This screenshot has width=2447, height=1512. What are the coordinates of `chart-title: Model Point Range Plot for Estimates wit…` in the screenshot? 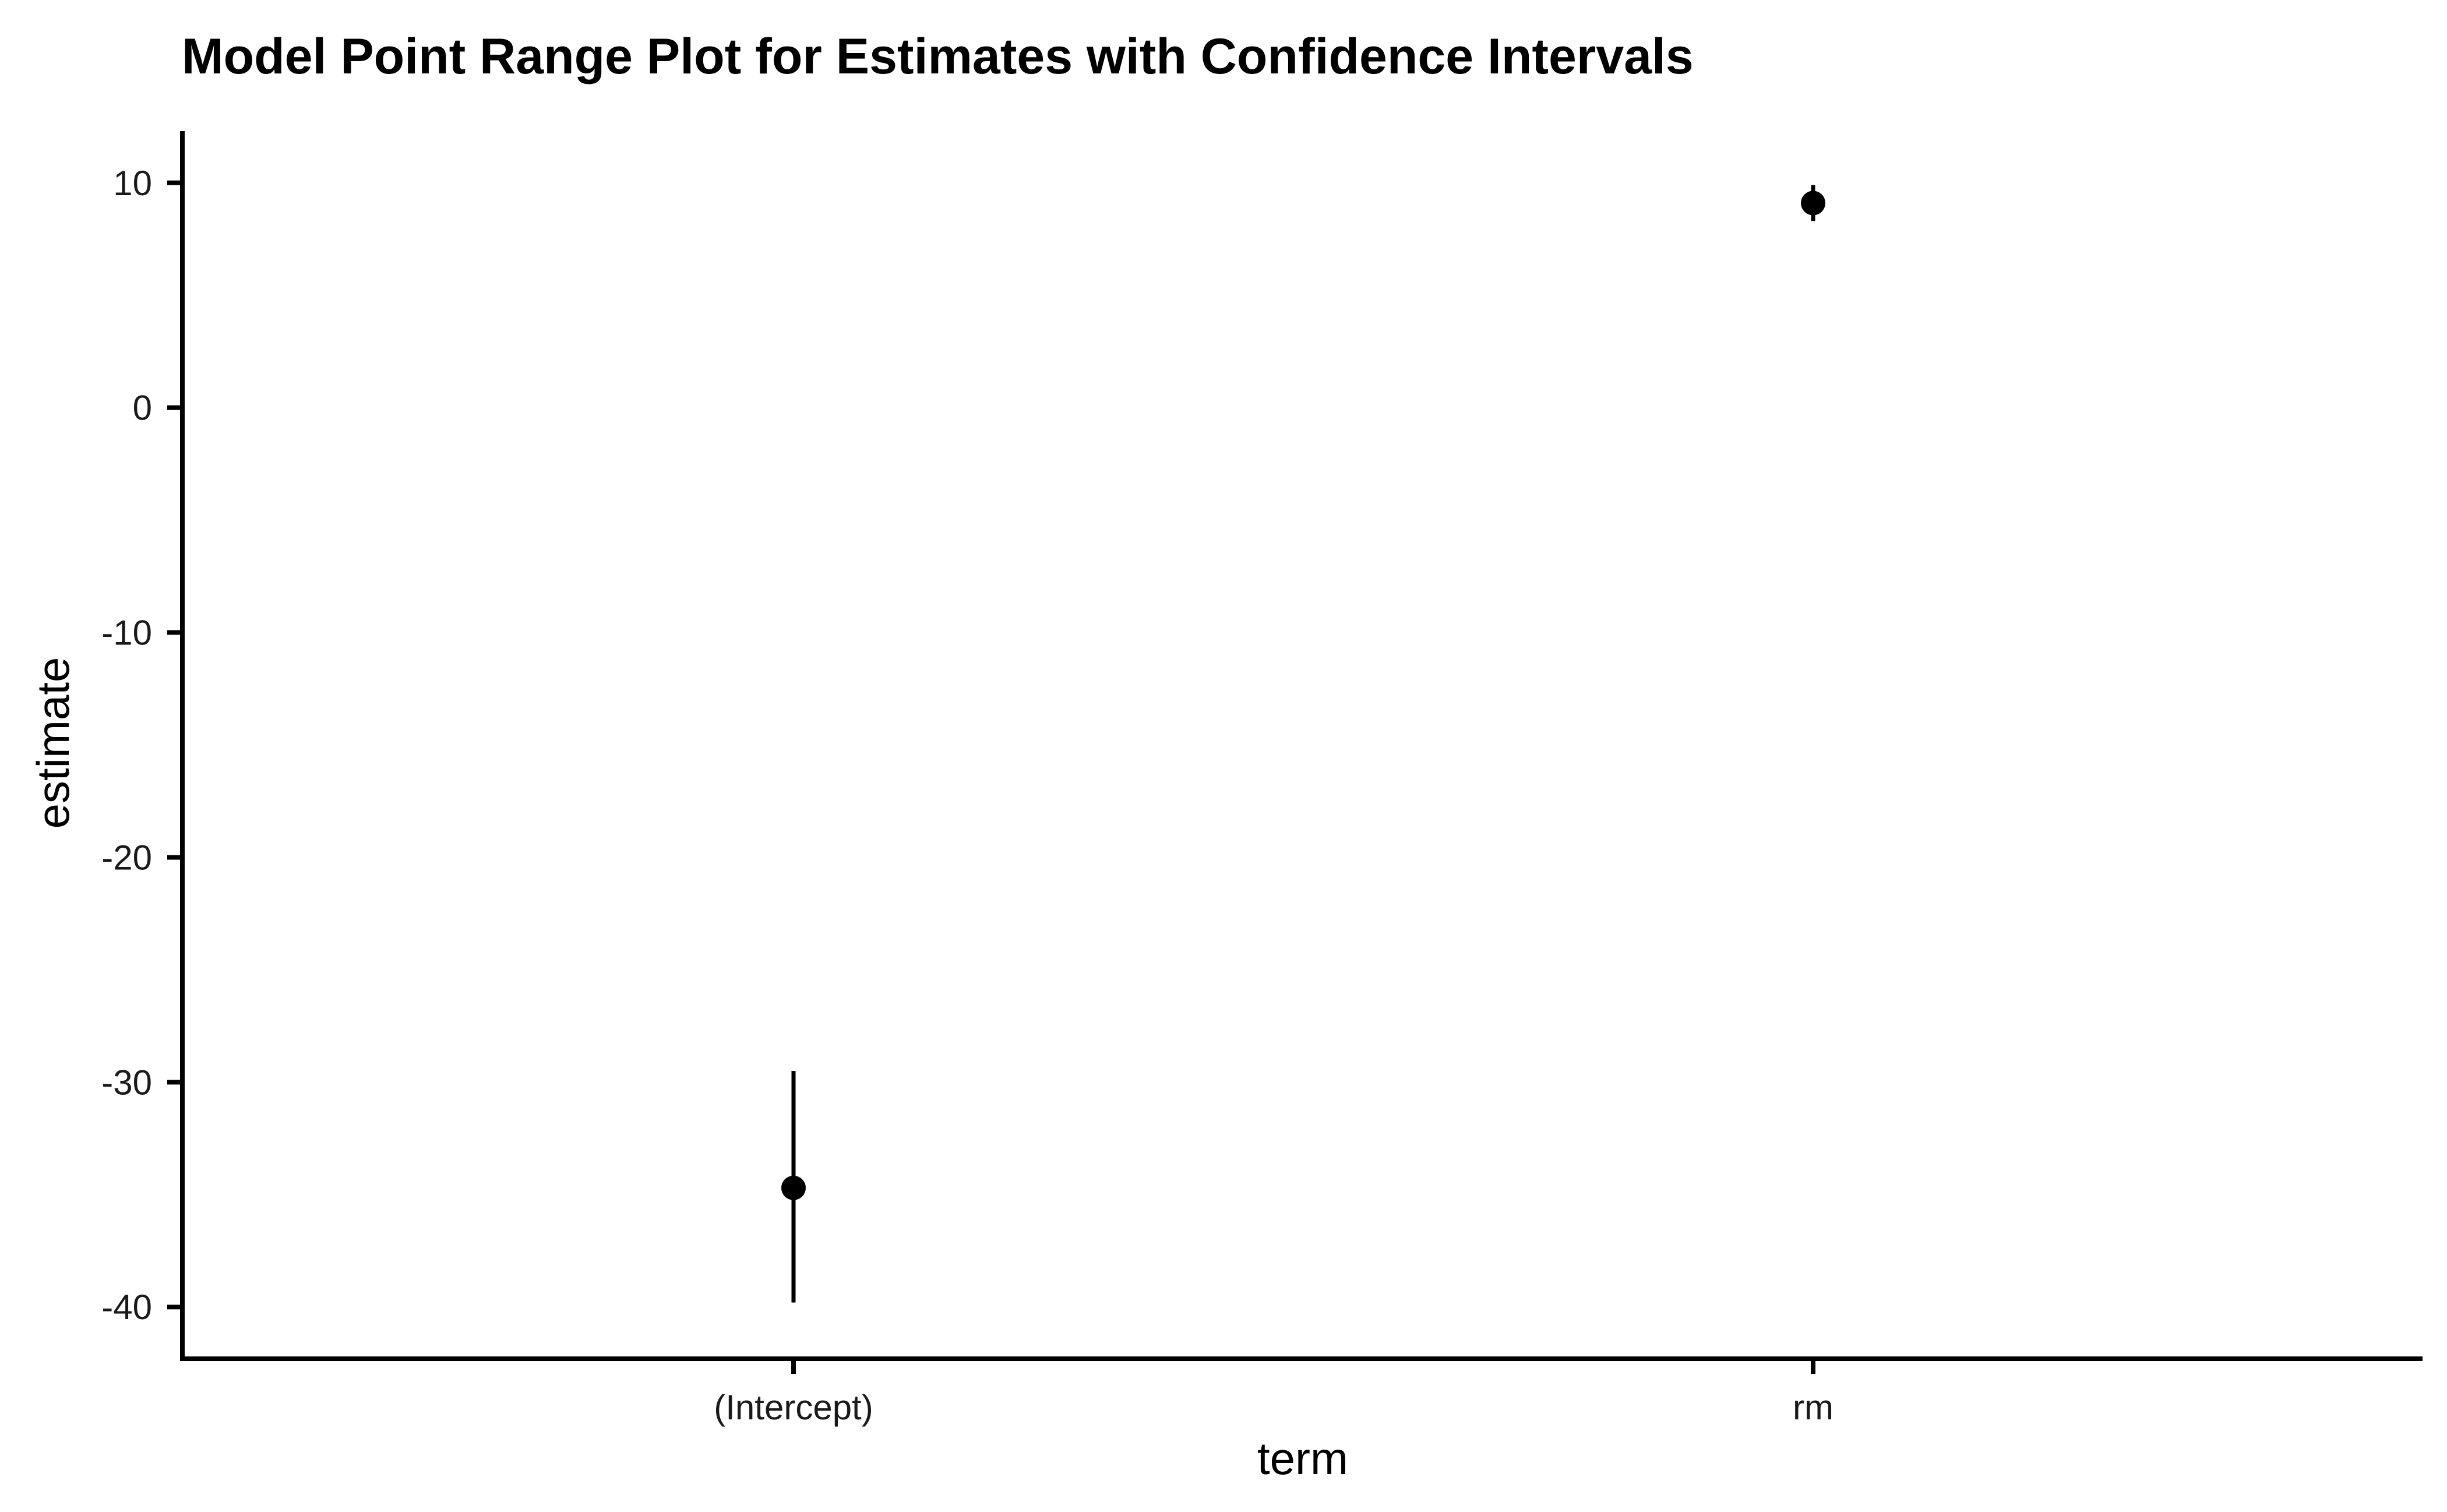 It's located at (938, 56).